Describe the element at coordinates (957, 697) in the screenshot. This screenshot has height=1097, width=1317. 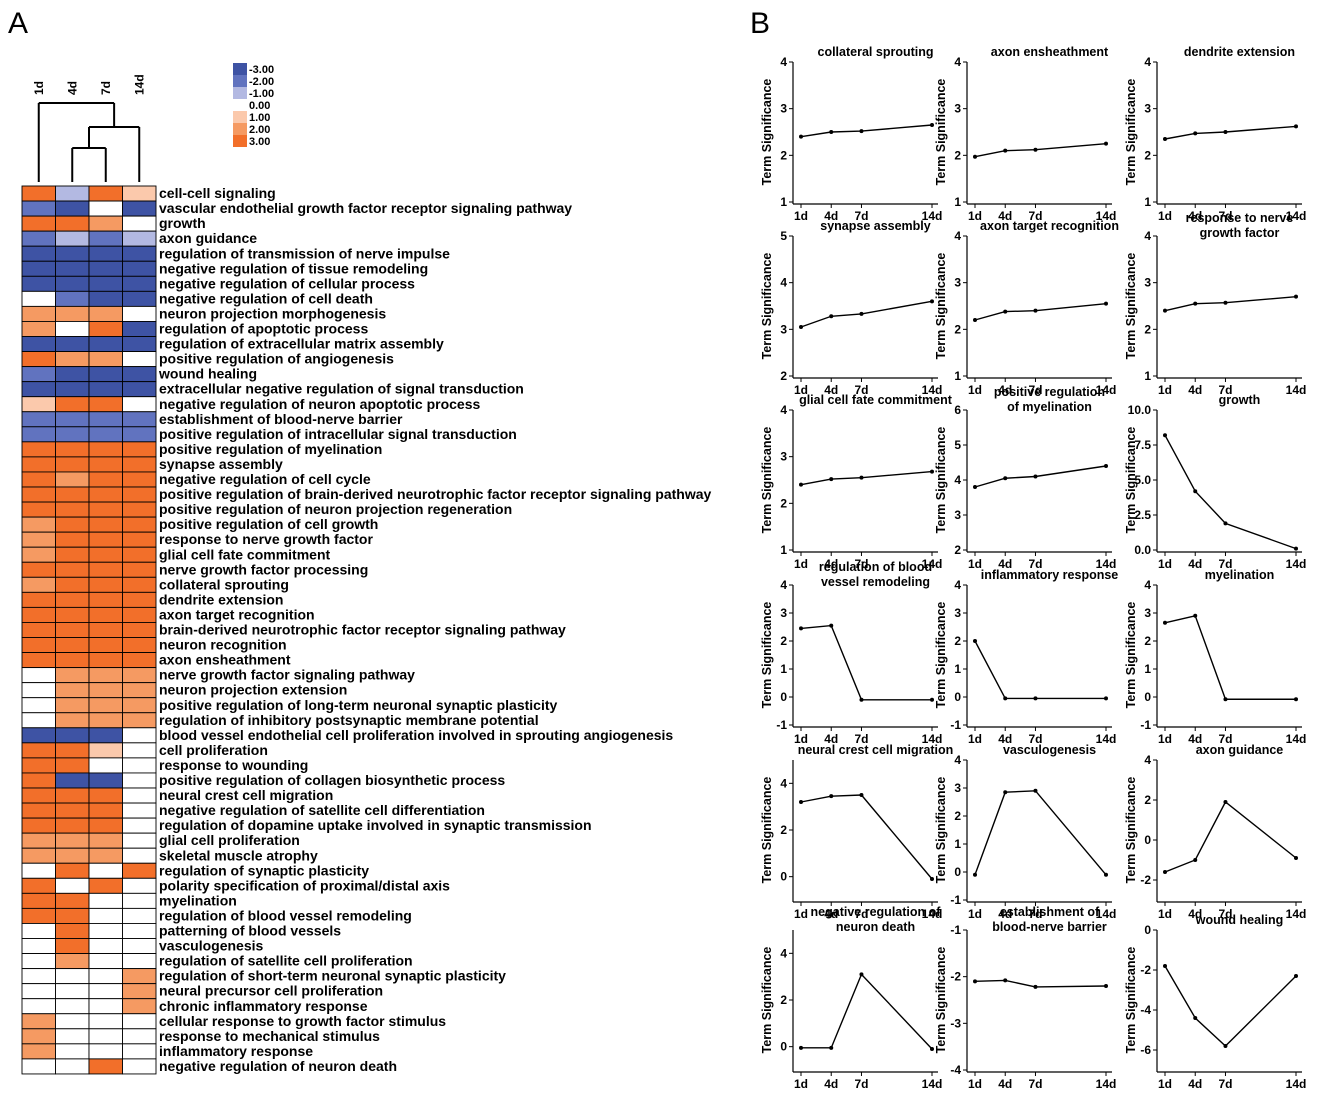
I see `y-tick-label: 0` at that location.